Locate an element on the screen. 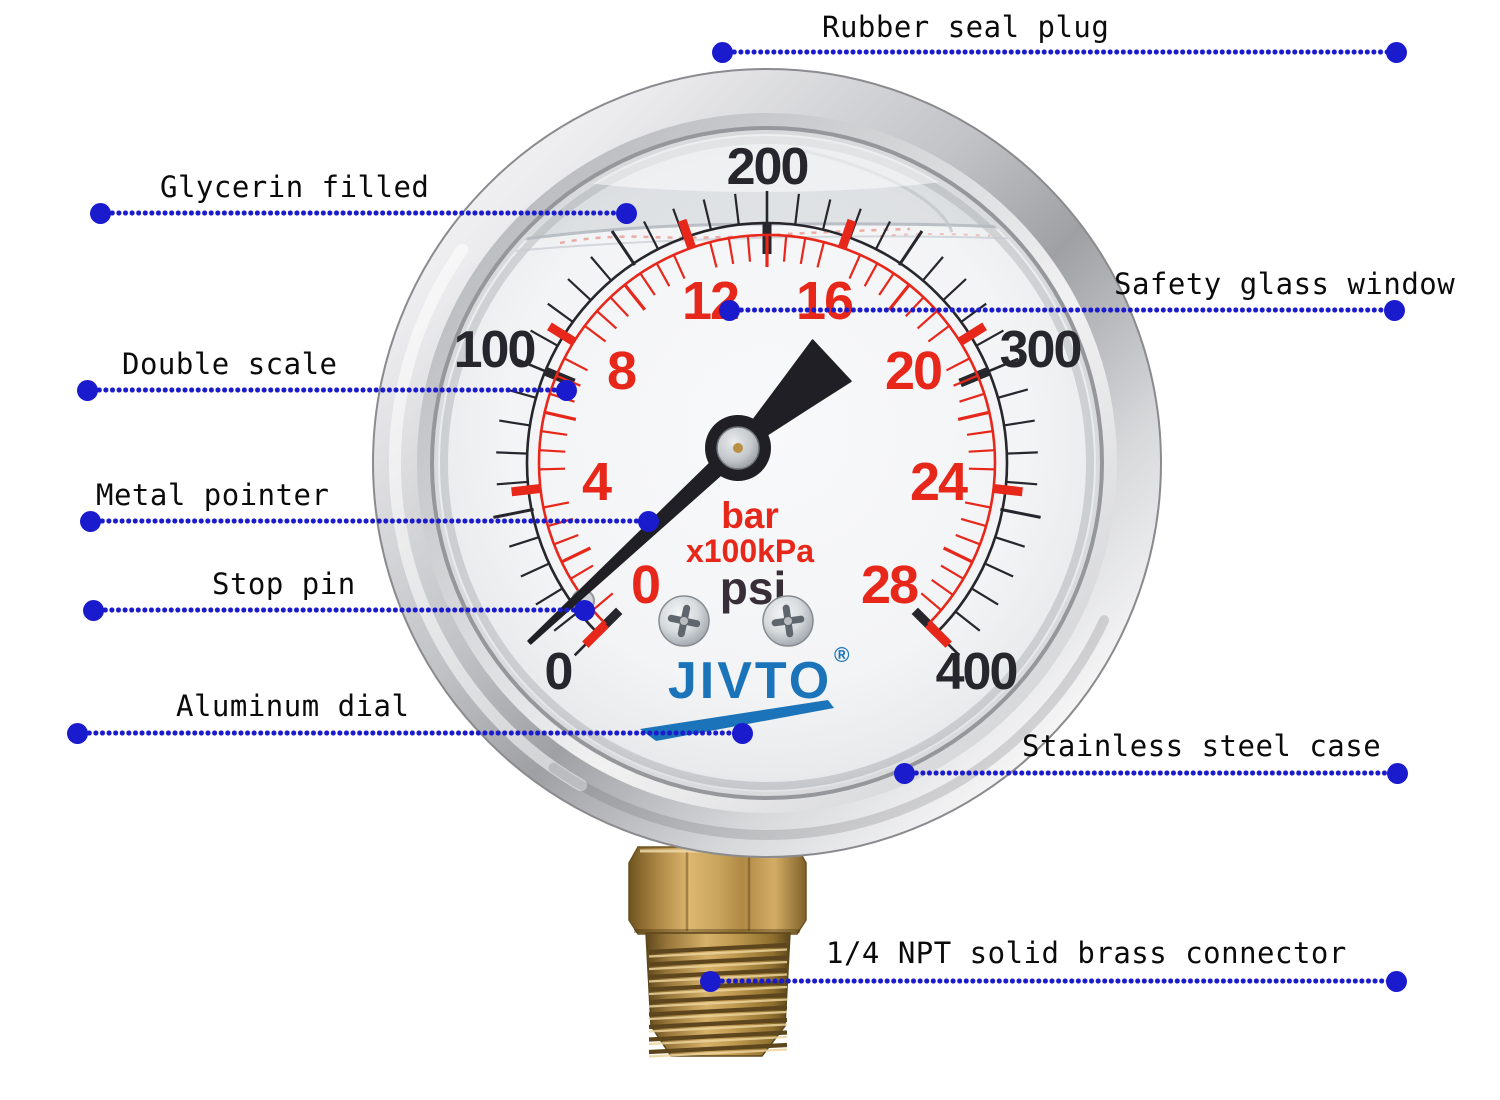  unit-x100kpa-label: x100kPa is located at coordinates (750, 551).